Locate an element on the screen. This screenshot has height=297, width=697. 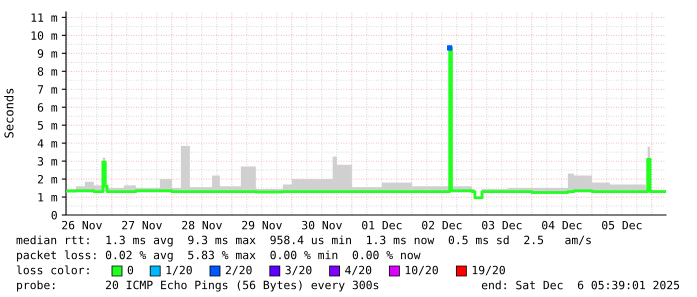
legend-label: 19/20 is located at coordinates (488, 271).